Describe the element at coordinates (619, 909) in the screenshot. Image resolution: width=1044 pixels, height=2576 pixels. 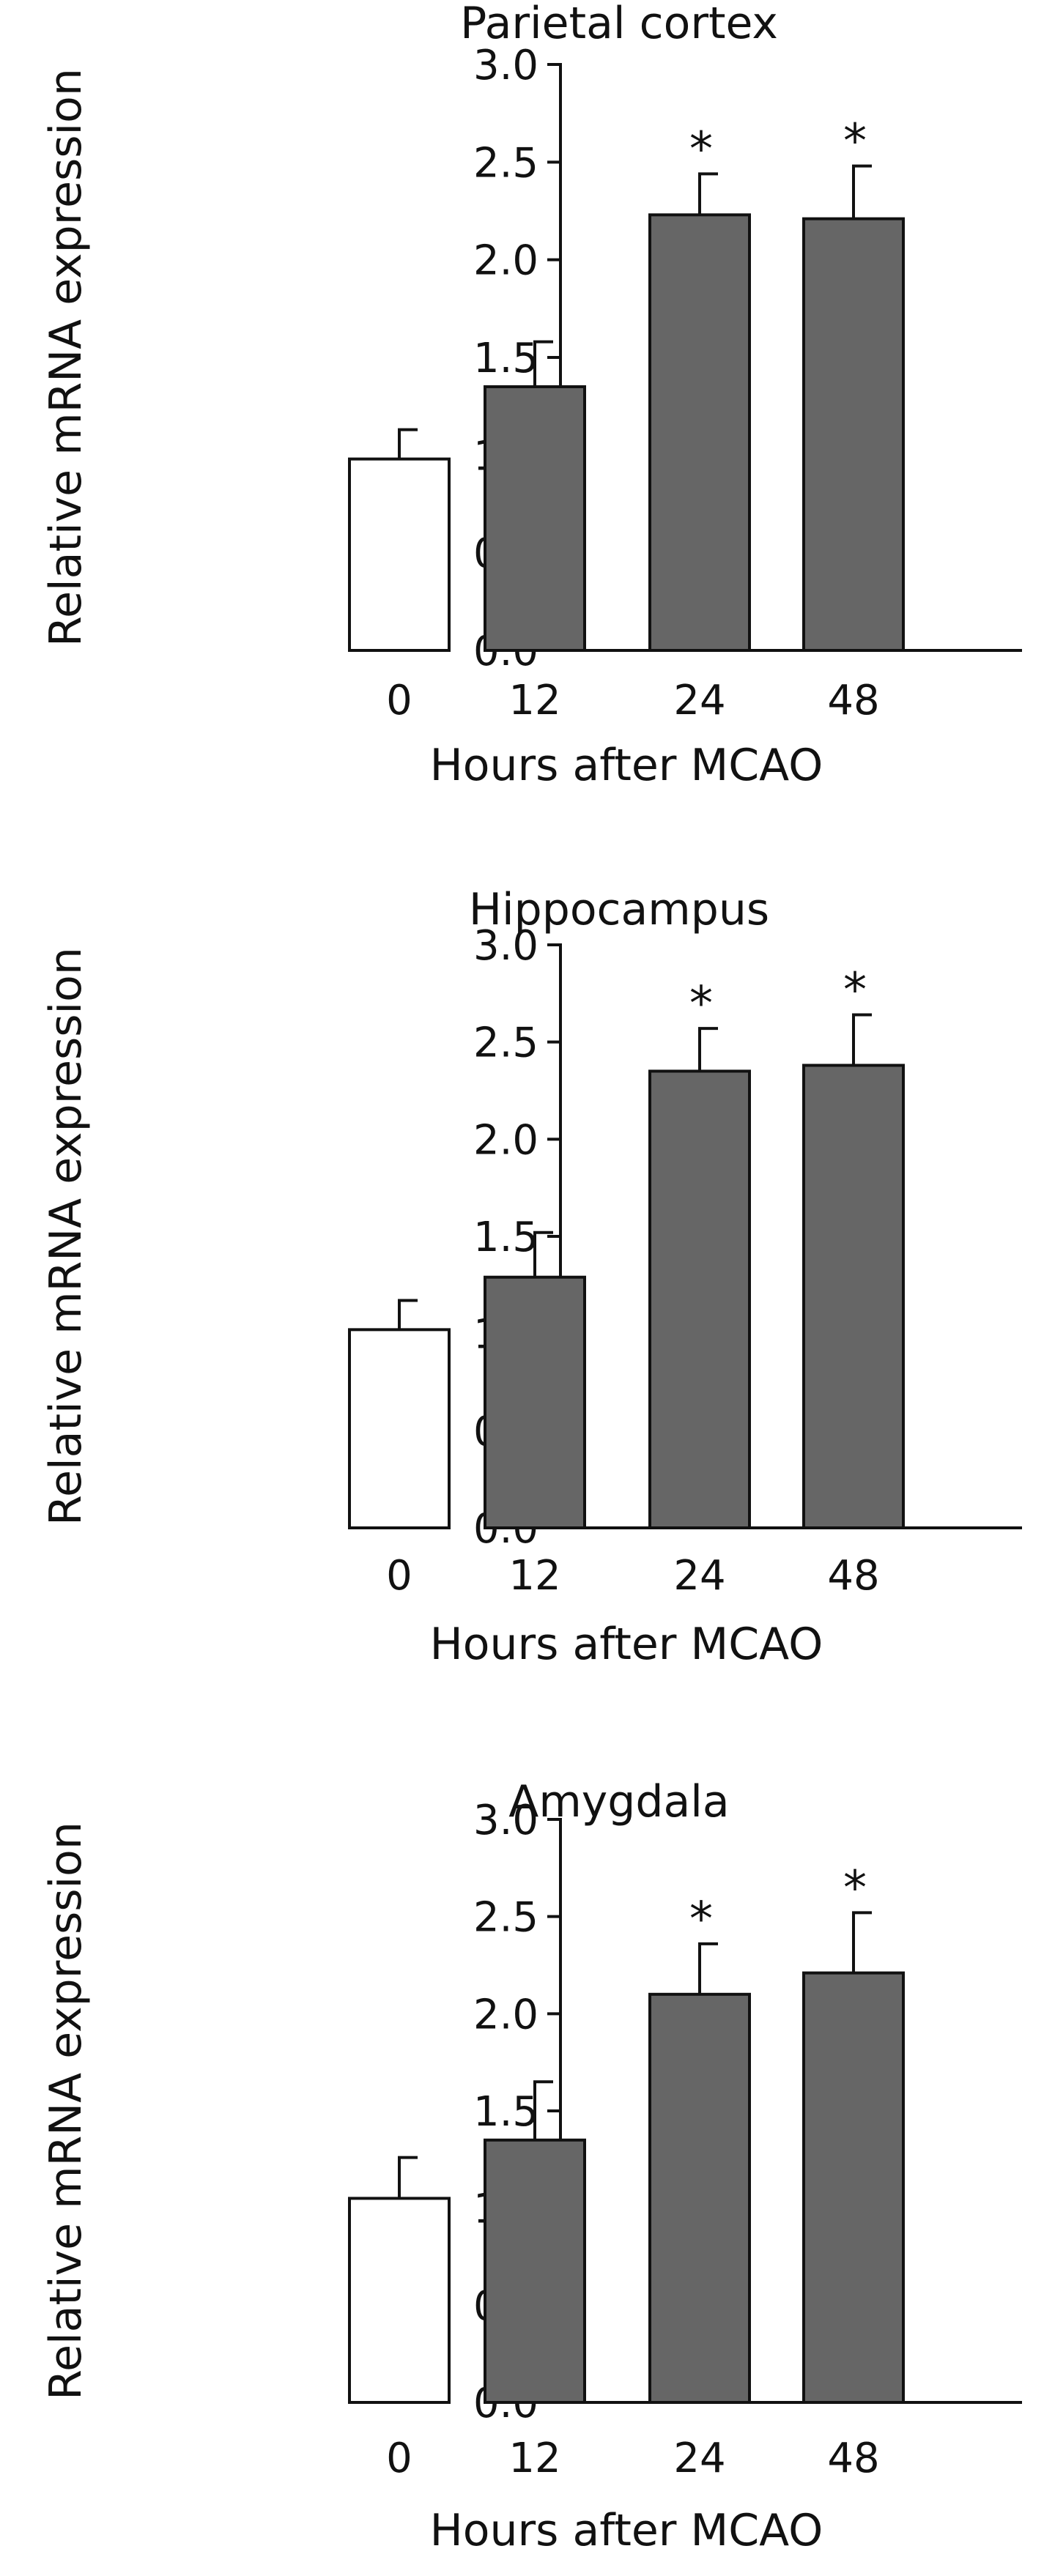
I see `chart-title: Hippocampus` at that location.